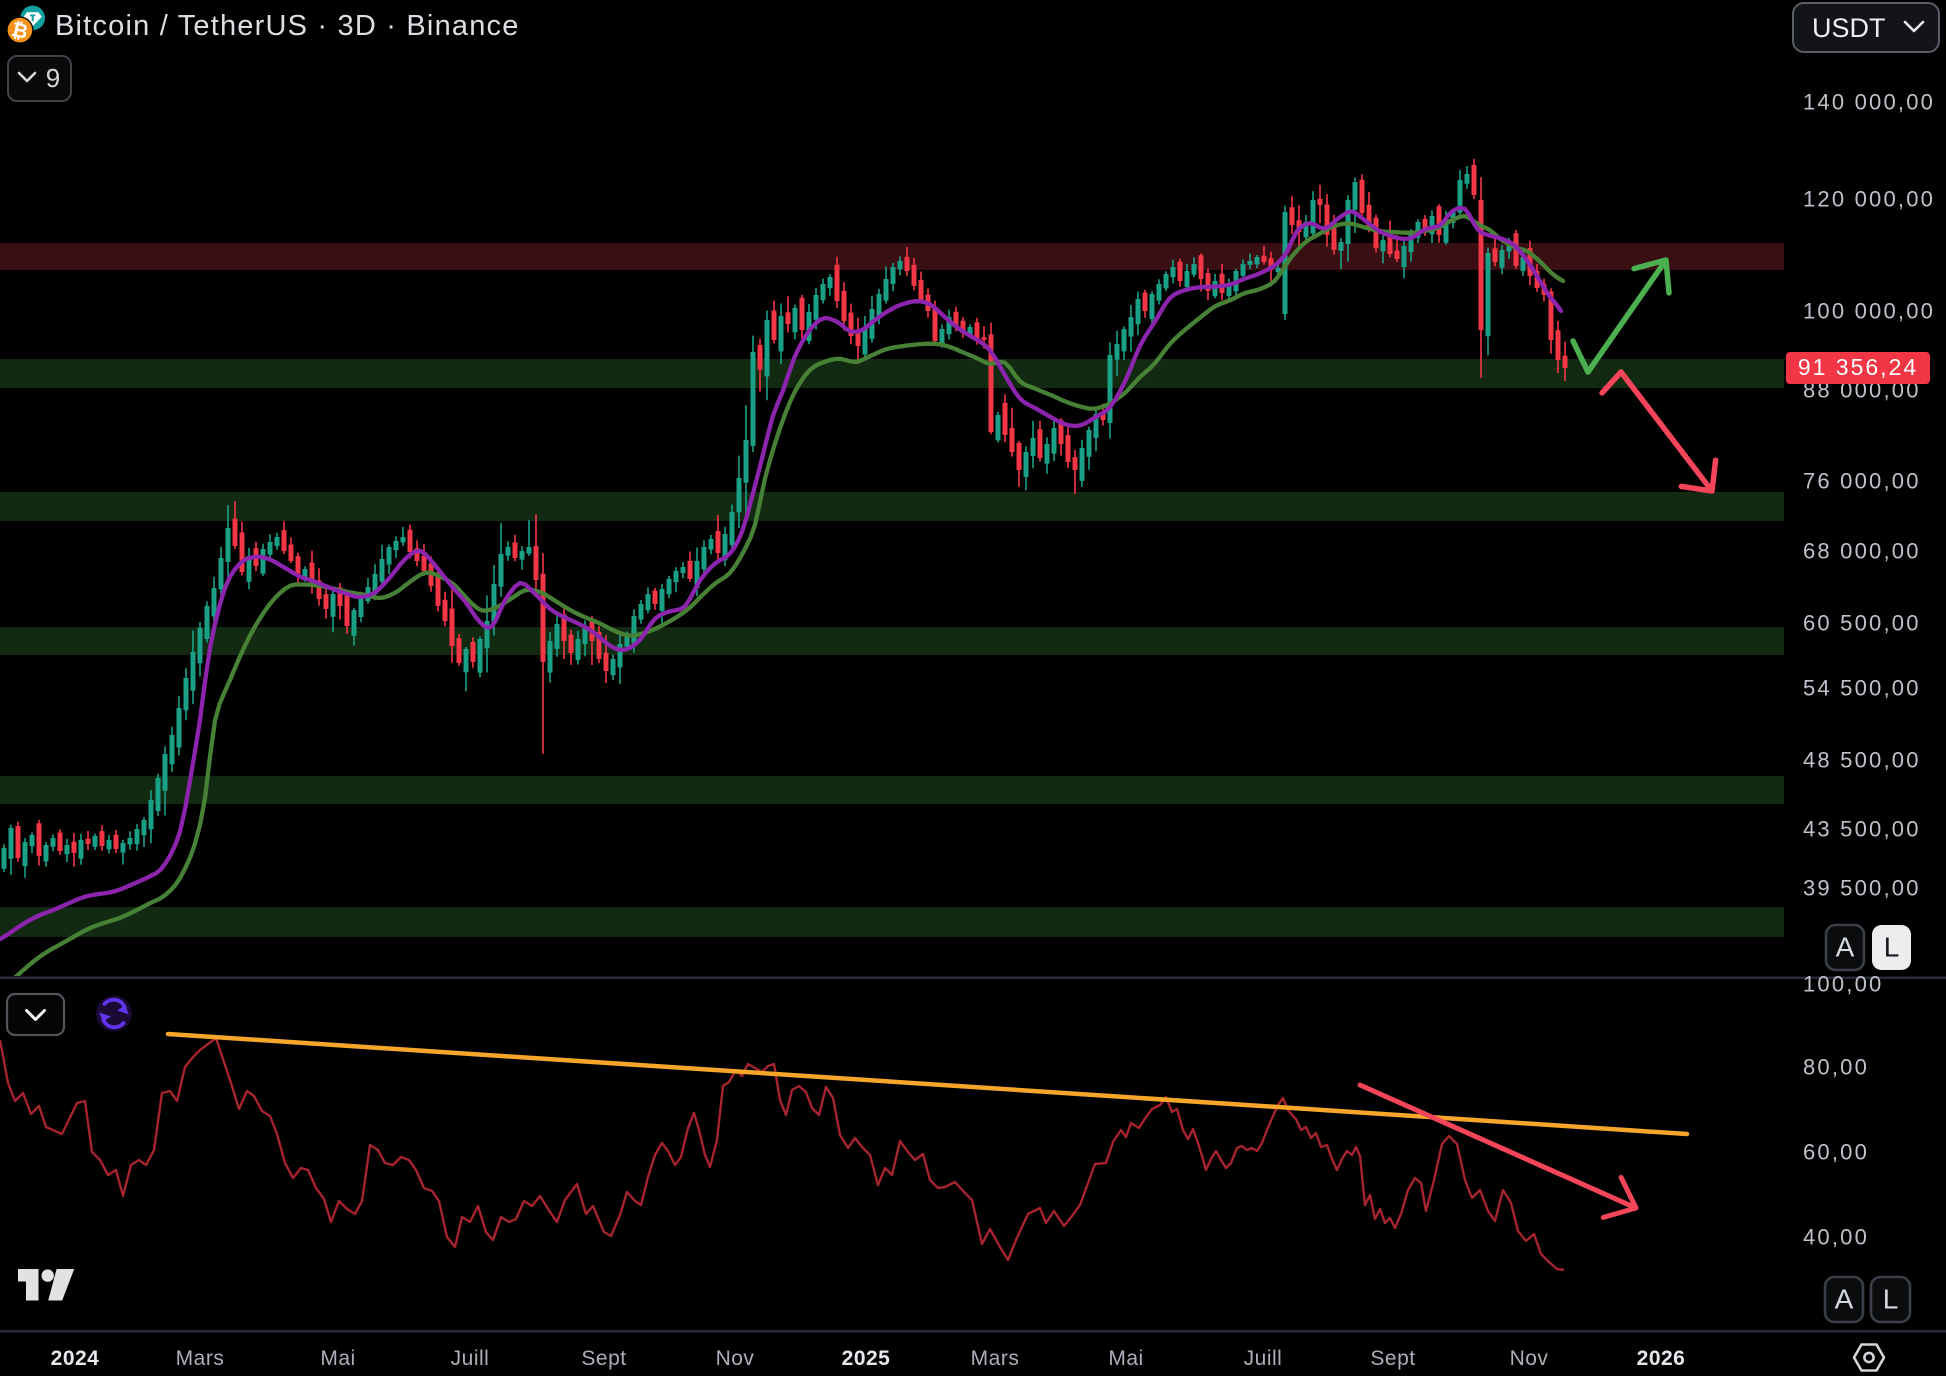  Describe the element at coordinates (1661, 1358) in the screenshot. I see `svg-text: 2026` at that location.